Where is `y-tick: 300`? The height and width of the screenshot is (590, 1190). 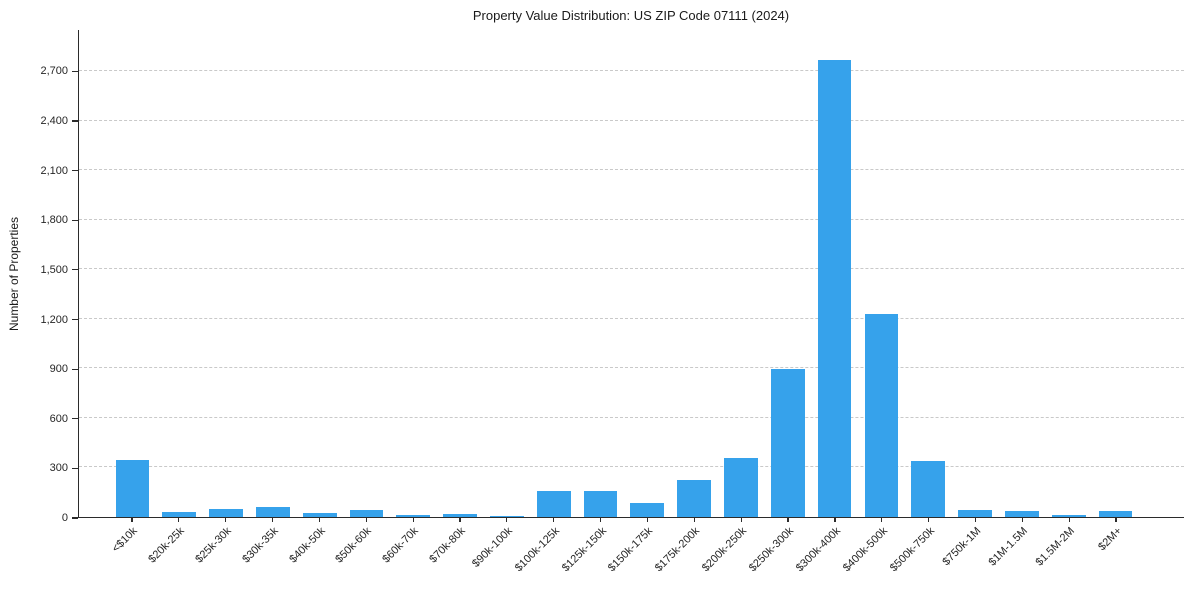 y-tick: 300 is located at coordinates (64, 468).